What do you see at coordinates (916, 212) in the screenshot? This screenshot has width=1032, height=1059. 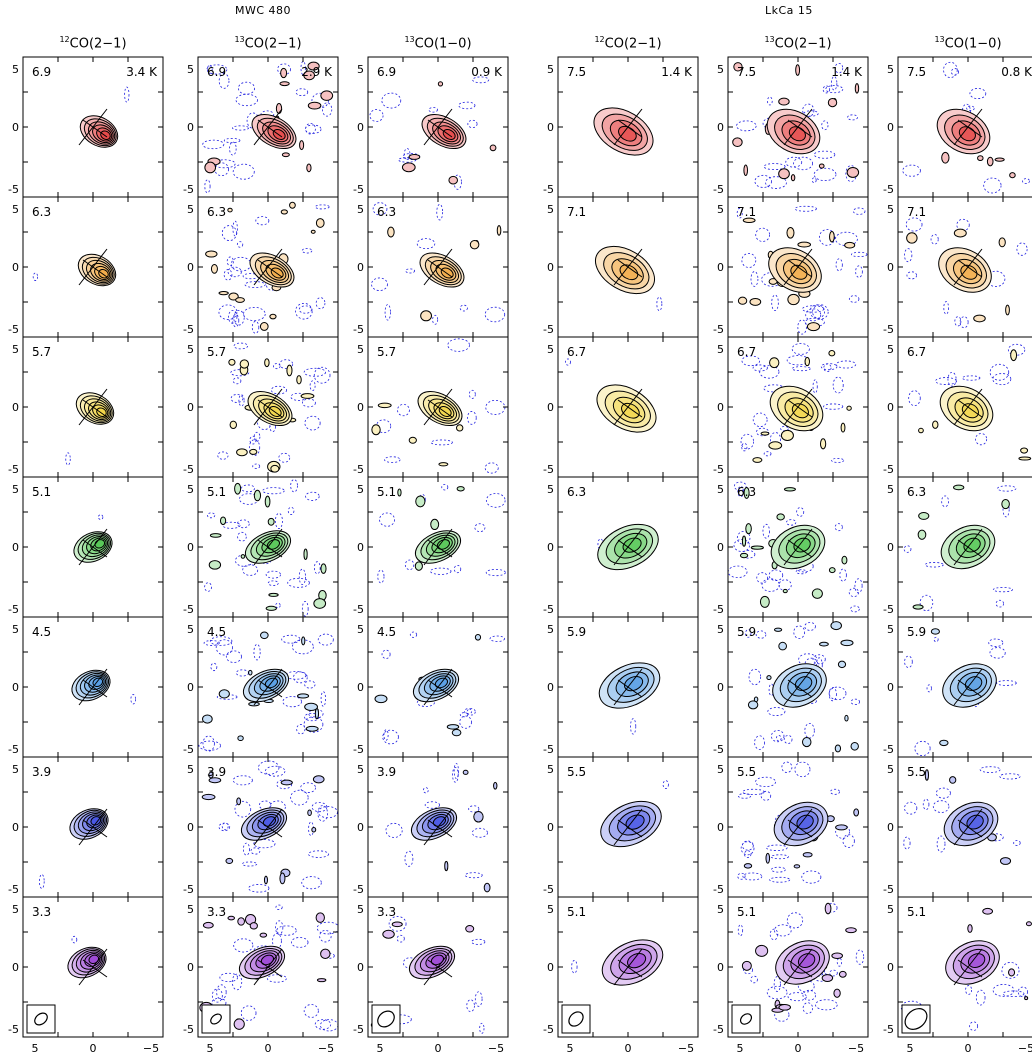 I see `velocity-label: 7.1` at bounding box center [916, 212].